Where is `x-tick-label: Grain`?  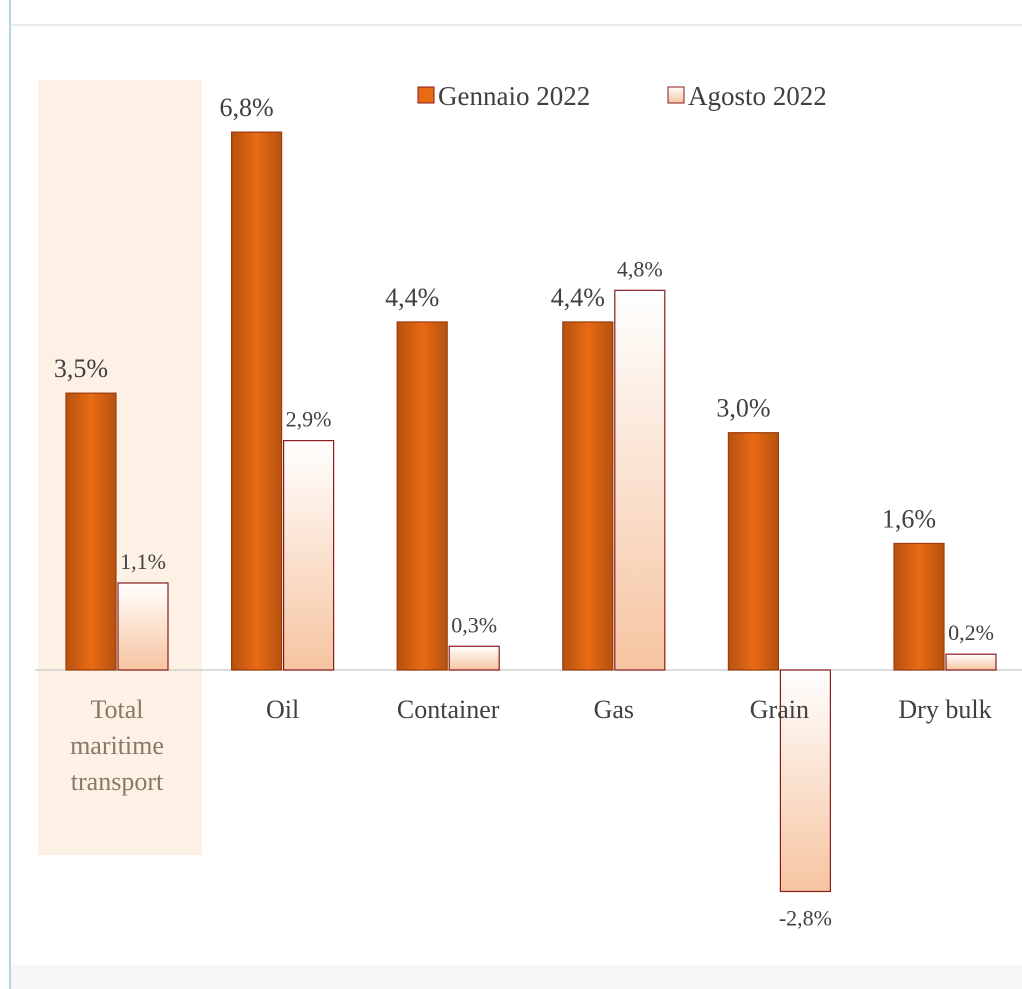
x-tick-label: Grain is located at coordinates (779, 709).